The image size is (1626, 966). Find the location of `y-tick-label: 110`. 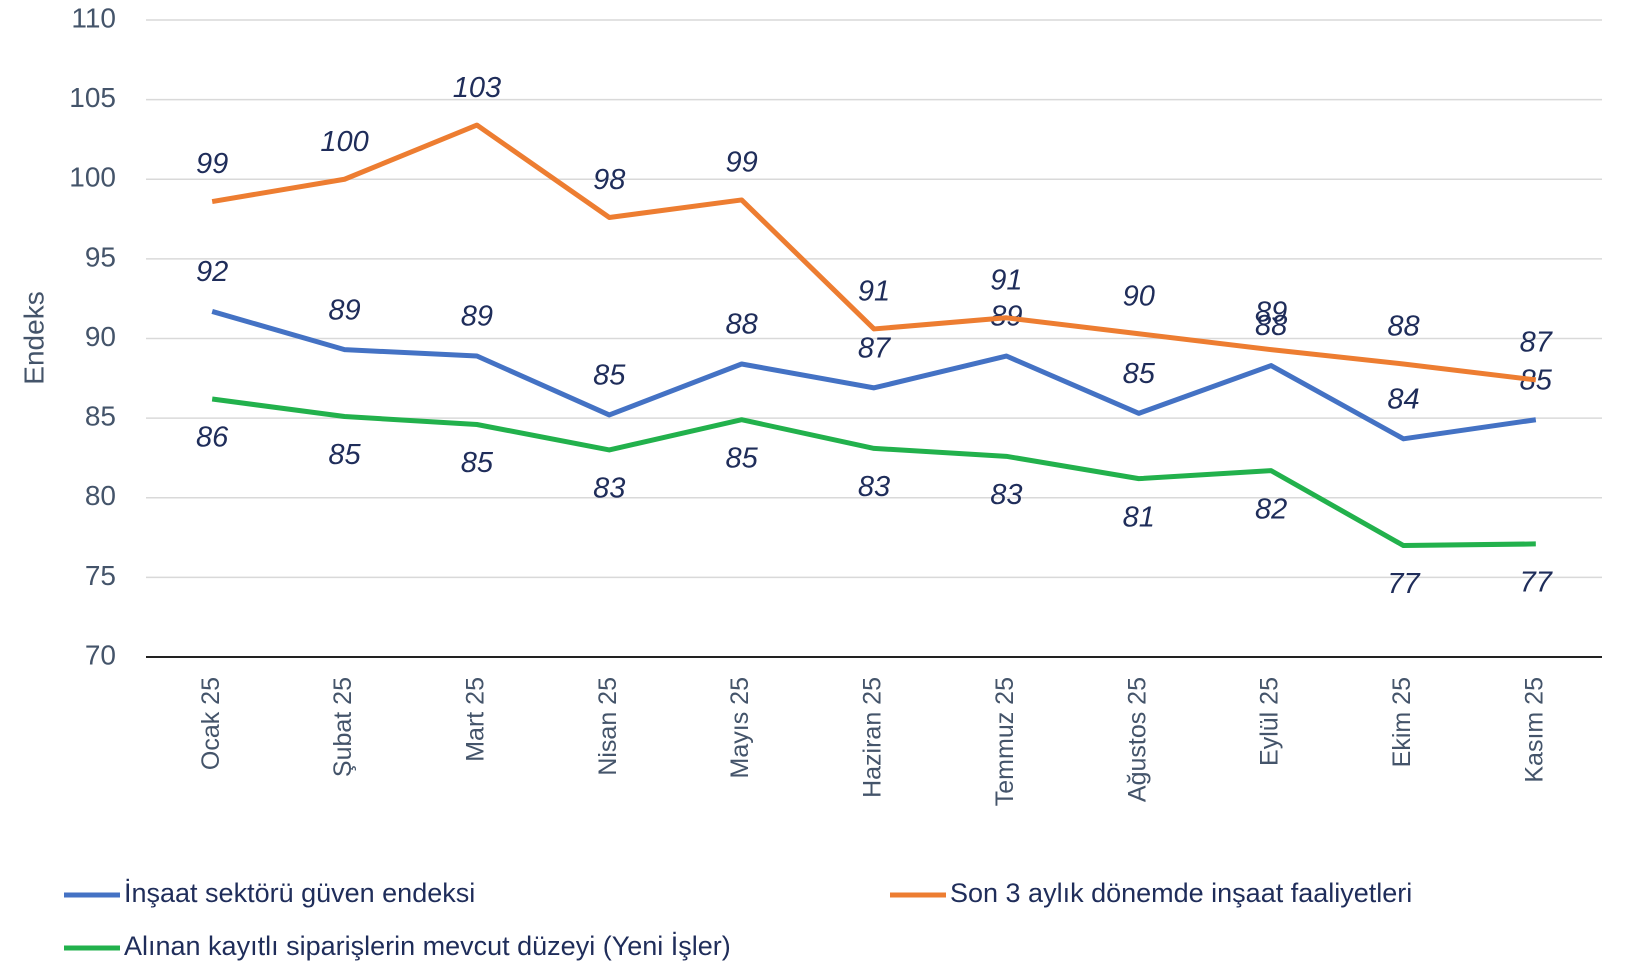

y-tick-label: 110 is located at coordinates (93, 17).